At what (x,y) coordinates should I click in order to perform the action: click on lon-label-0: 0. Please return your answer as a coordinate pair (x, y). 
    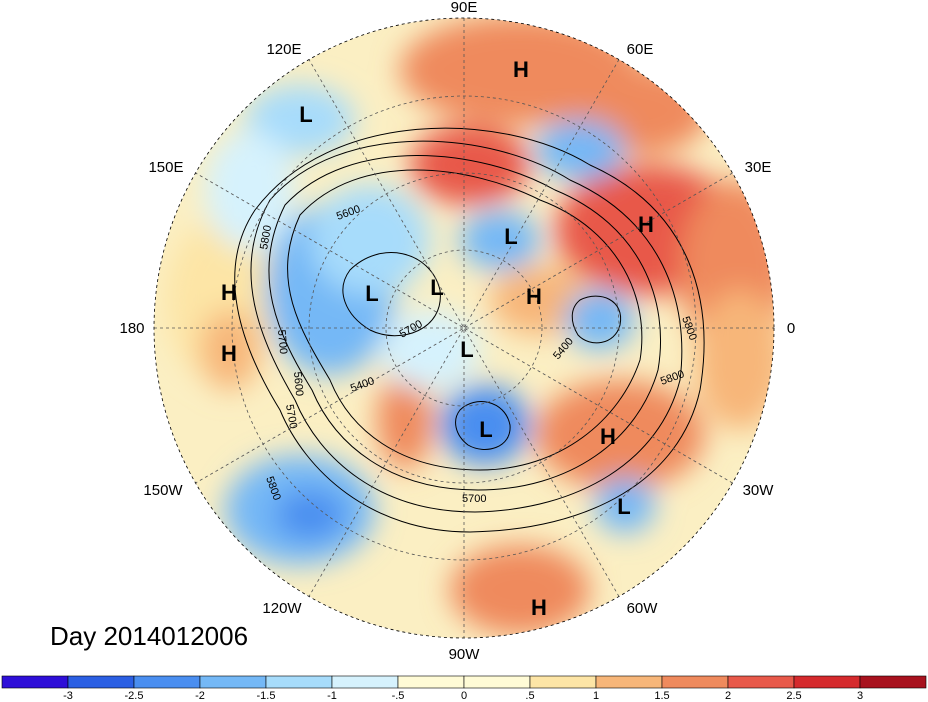
    Looking at the image, I should click on (791, 328).